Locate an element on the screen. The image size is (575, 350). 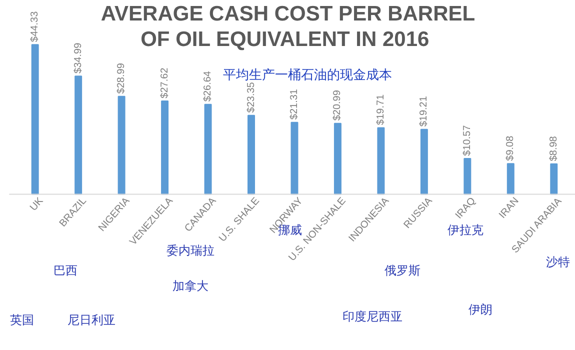
data-label: $20.99 is located at coordinates (338, 105).